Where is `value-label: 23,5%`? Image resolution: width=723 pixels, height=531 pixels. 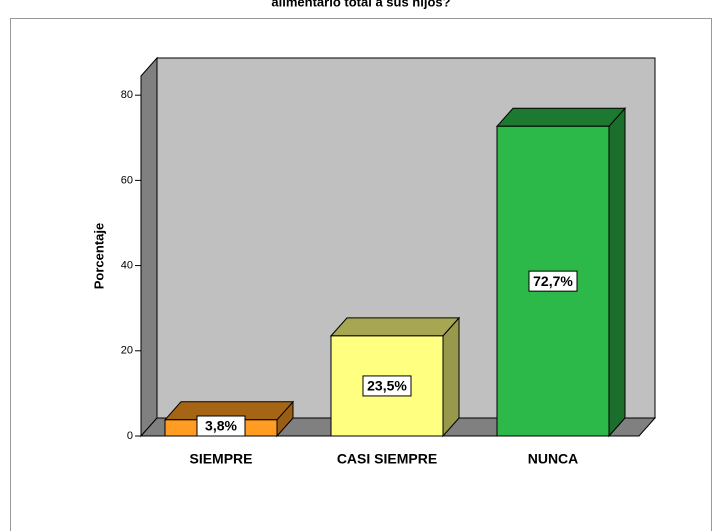 value-label: 23,5% is located at coordinates (387, 386).